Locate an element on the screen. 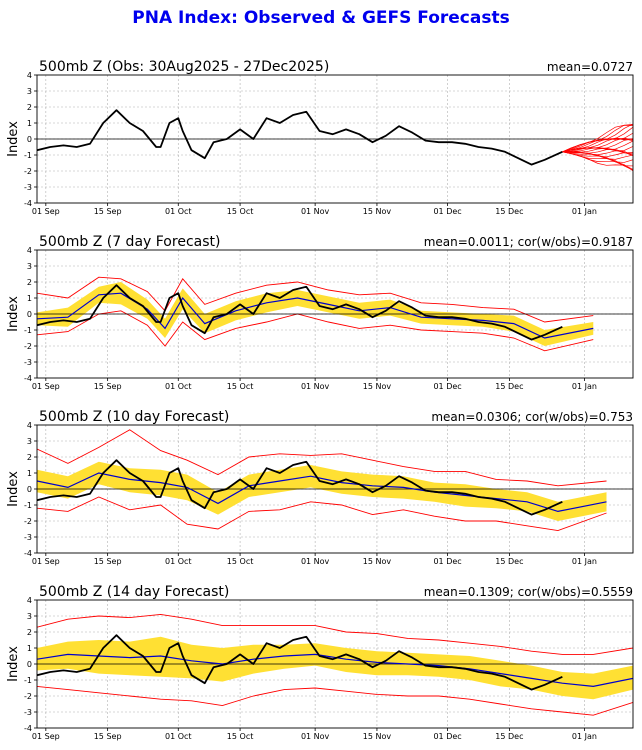 Image resolution: width=642 pixels, height=750 pixels. panel-stats: mean=0.1309; cor(w/obs)=0.5559 is located at coordinates (528, 592).